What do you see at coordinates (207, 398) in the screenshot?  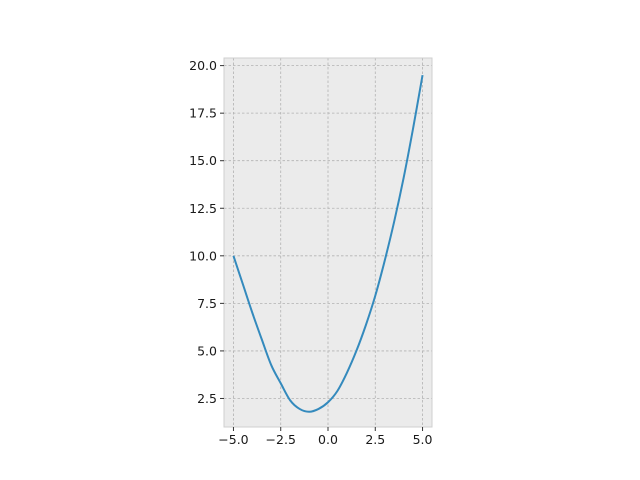 I see `y-tick-label: 2.5` at bounding box center [207, 398].